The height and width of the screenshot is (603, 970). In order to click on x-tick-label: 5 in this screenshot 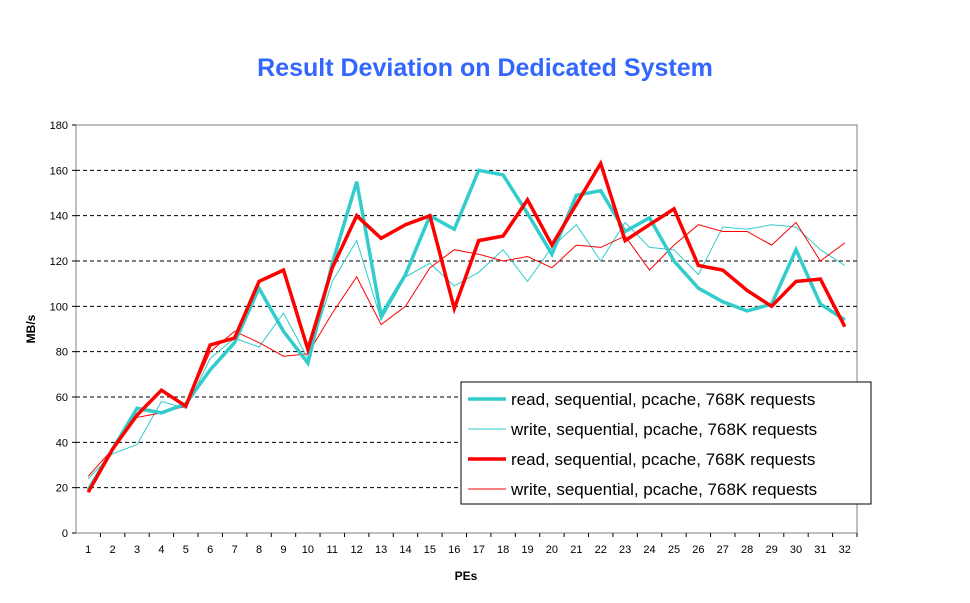, I will do `click(186, 550)`.